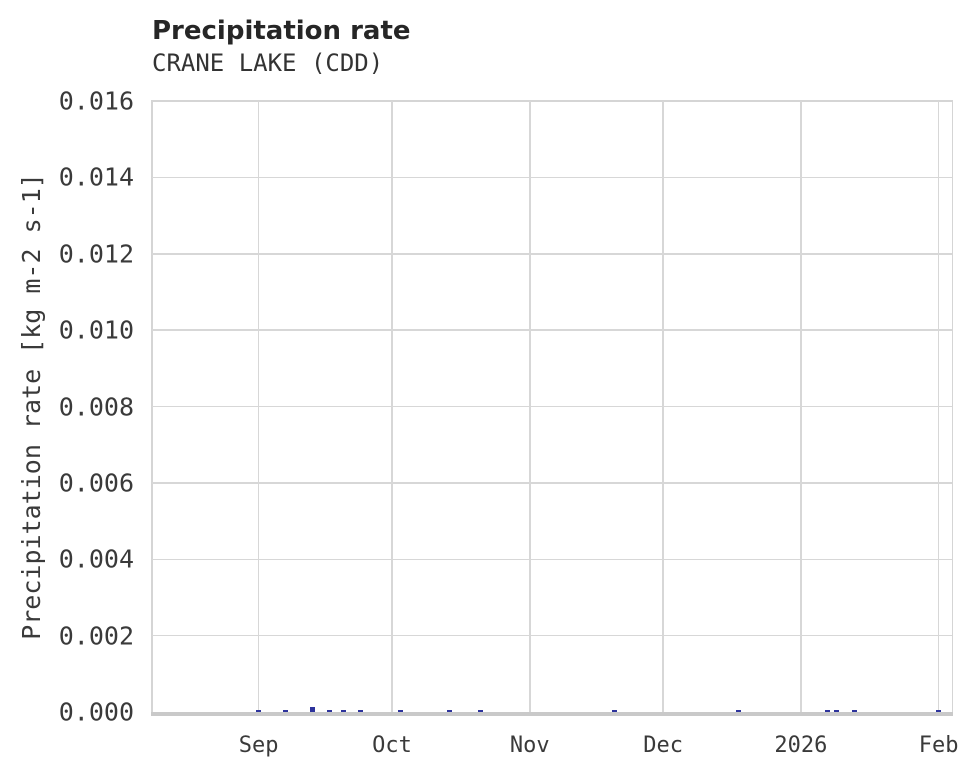  I want to click on x-tick-label: Nov, so click(529, 745).